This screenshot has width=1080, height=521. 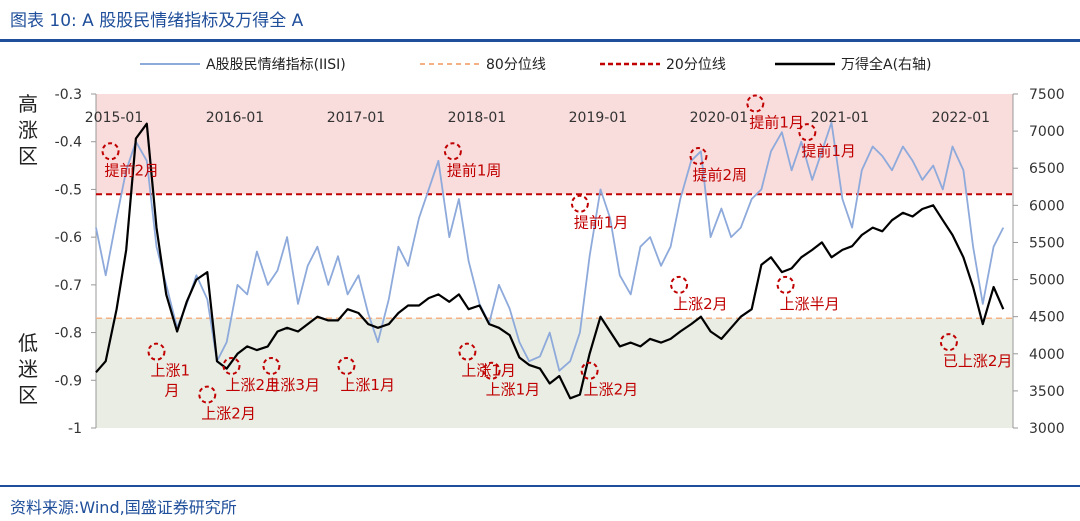 What do you see at coordinates (840, 118) in the screenshot?
I see `x-tick-label: 2021-01` at bounding box center [840, 118].